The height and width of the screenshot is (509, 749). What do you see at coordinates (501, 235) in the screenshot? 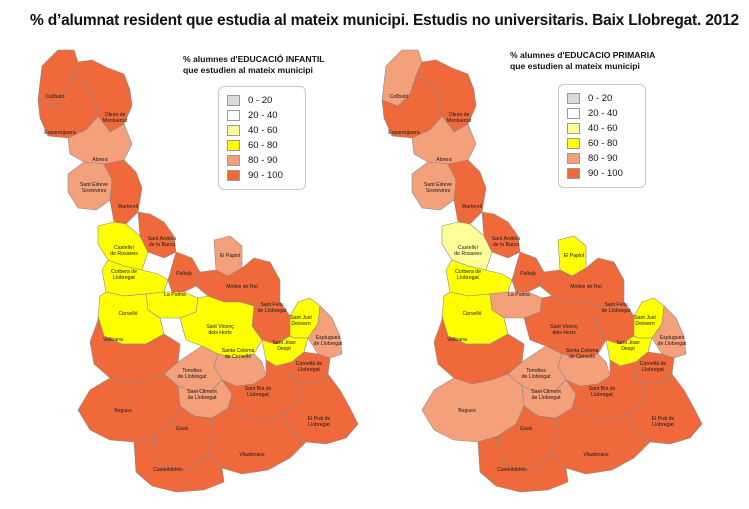
I see `municipality-sant-andreu-de-la-barca` at bounding box center [501, 235].